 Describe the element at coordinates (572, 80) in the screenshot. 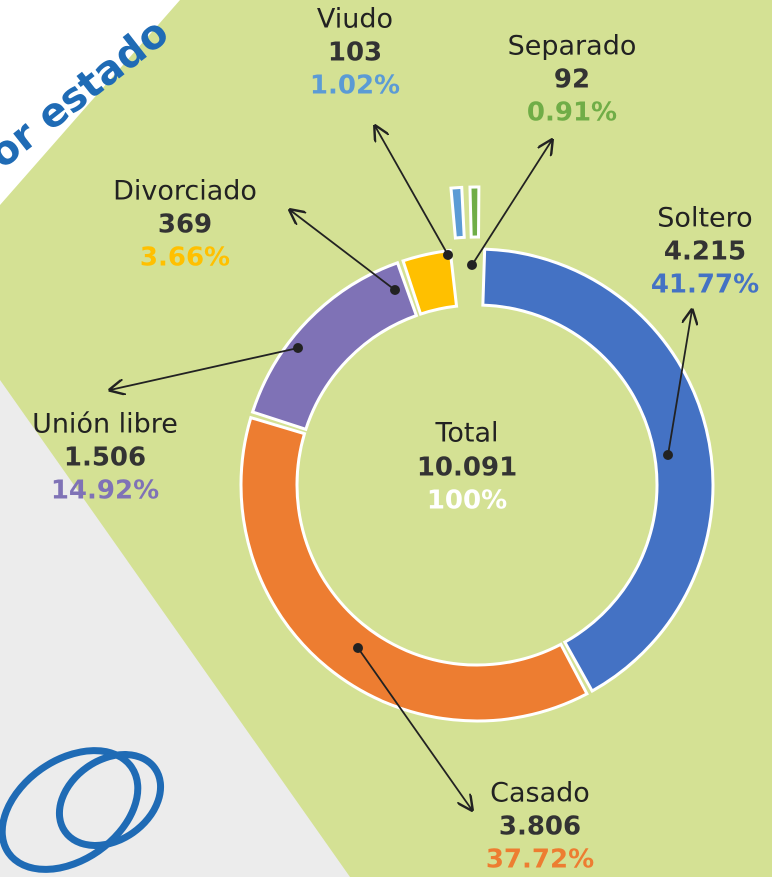

I see `slice-count: 92` at that location.